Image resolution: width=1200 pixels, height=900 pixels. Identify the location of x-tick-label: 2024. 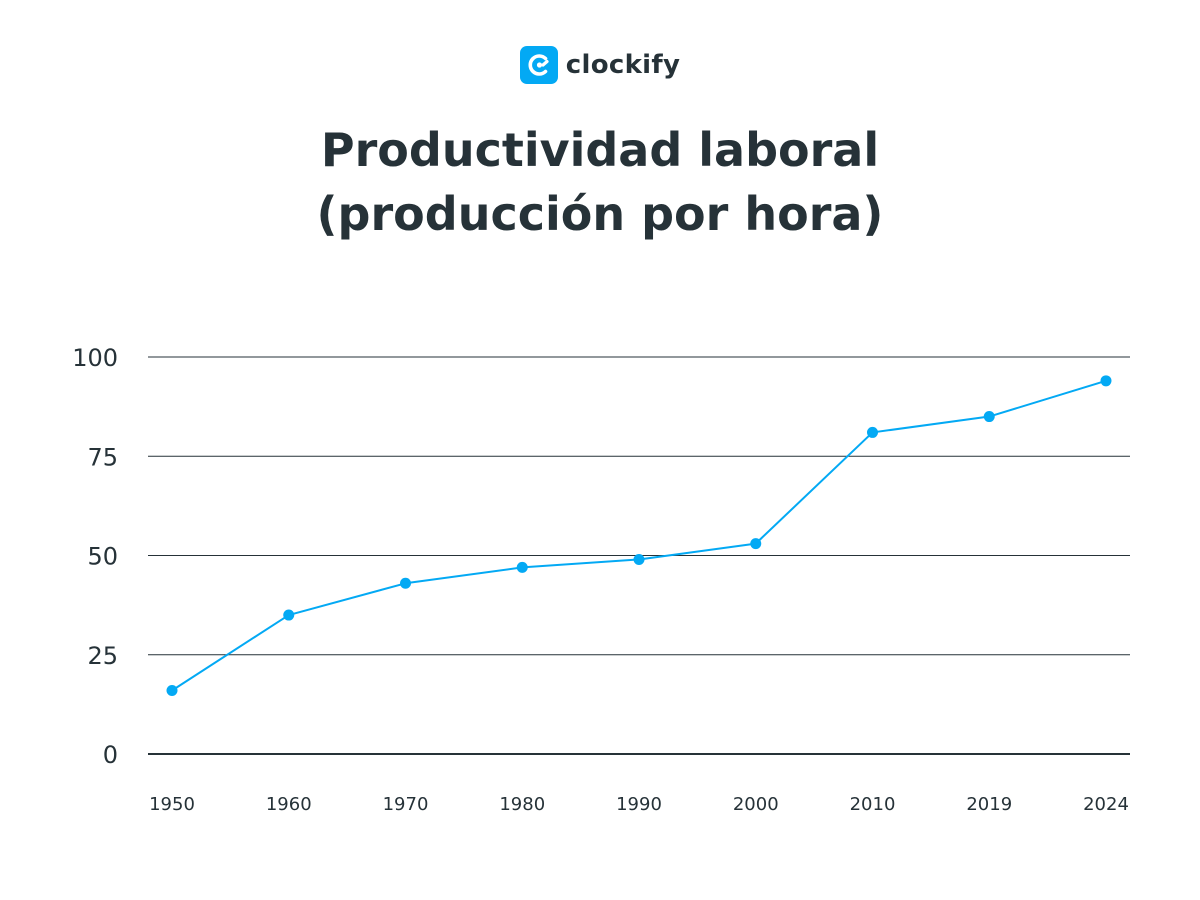
(1106, 804).